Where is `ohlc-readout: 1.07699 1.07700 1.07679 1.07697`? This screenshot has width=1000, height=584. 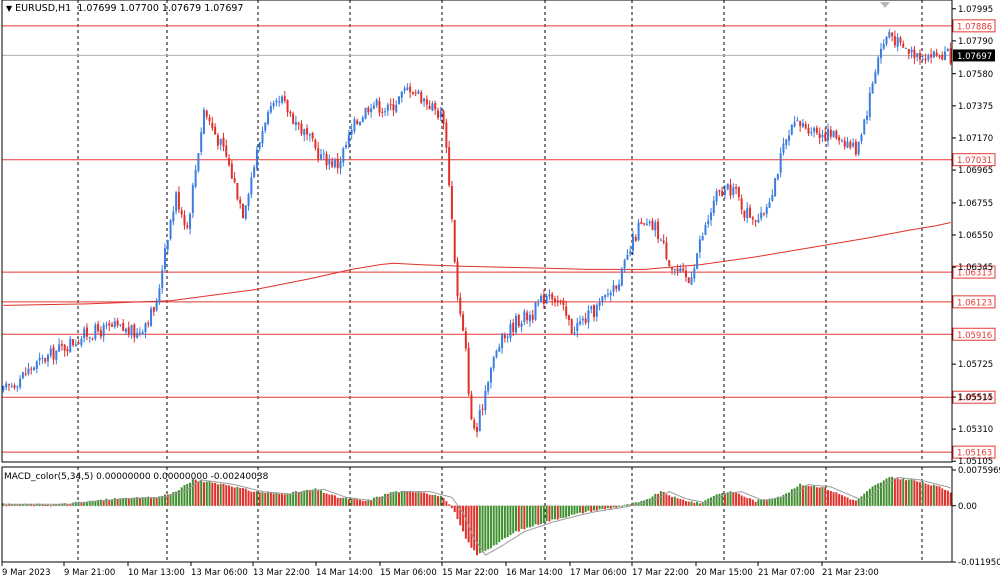
ohlc-readout: 1.07699 1.07700 1.07679 1.07697 is located at coordinates (160, 8).